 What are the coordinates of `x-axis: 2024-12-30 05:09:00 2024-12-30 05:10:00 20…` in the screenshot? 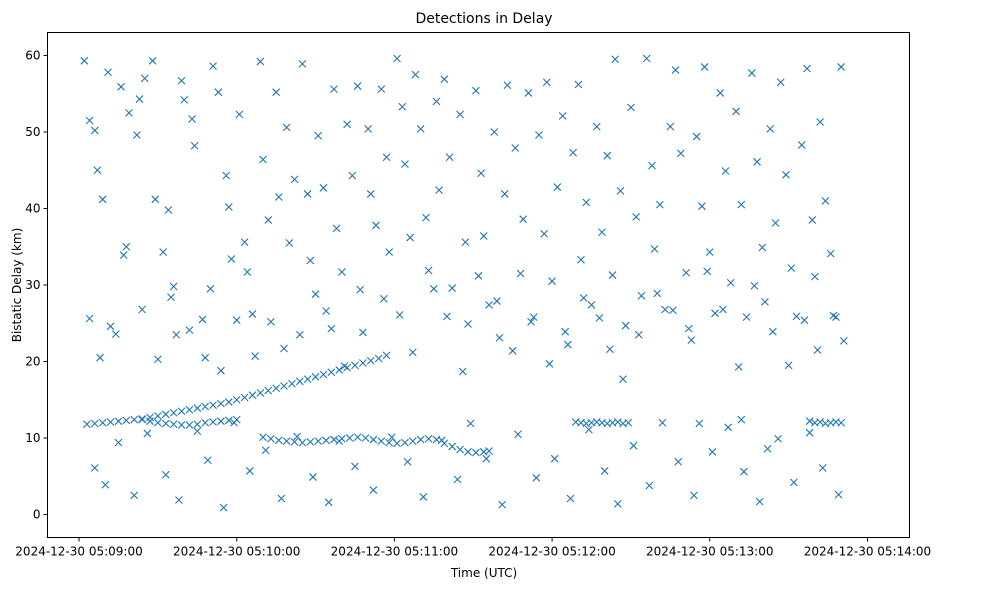 It's located at (473, 548).